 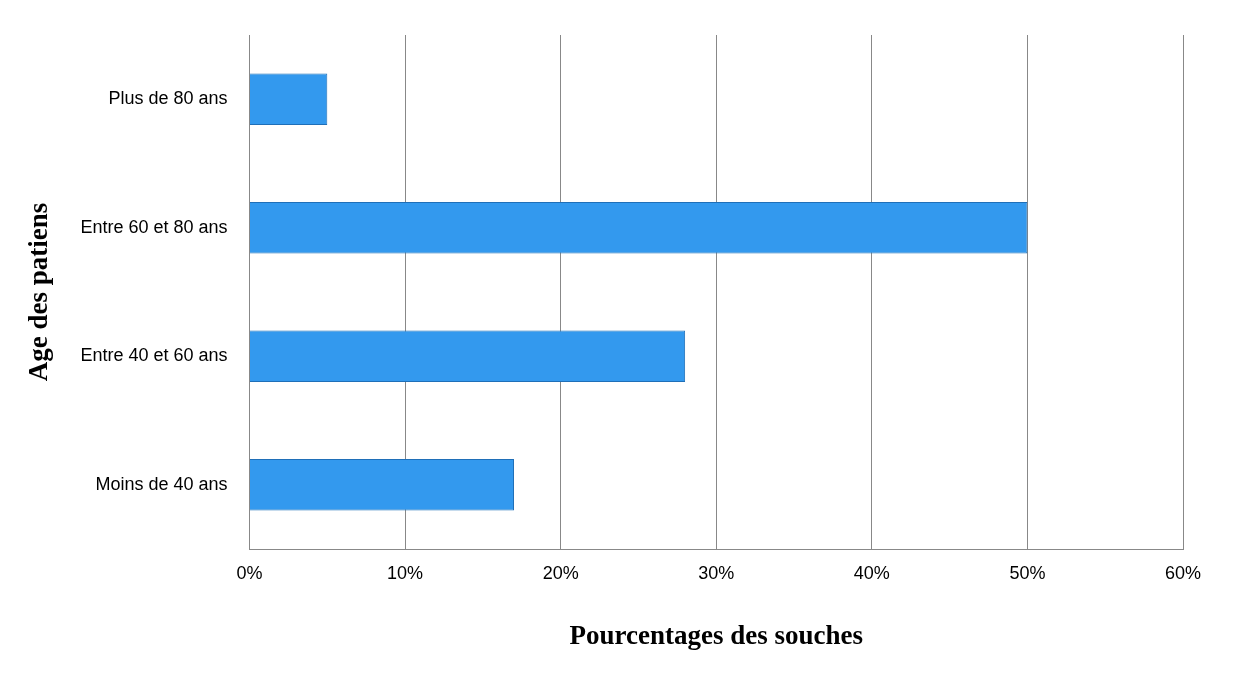 What do you see at coordinates (154, 226) in the screenshot?
I see `y-tick-label: Entre 60 et 80 ans` at bounding box center [154, 226].